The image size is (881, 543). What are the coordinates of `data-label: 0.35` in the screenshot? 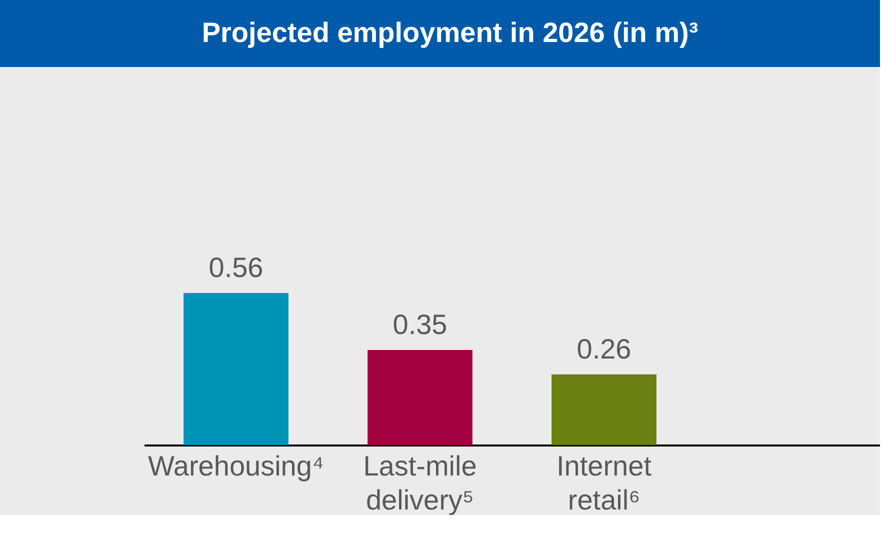 It's located at (420, 324).